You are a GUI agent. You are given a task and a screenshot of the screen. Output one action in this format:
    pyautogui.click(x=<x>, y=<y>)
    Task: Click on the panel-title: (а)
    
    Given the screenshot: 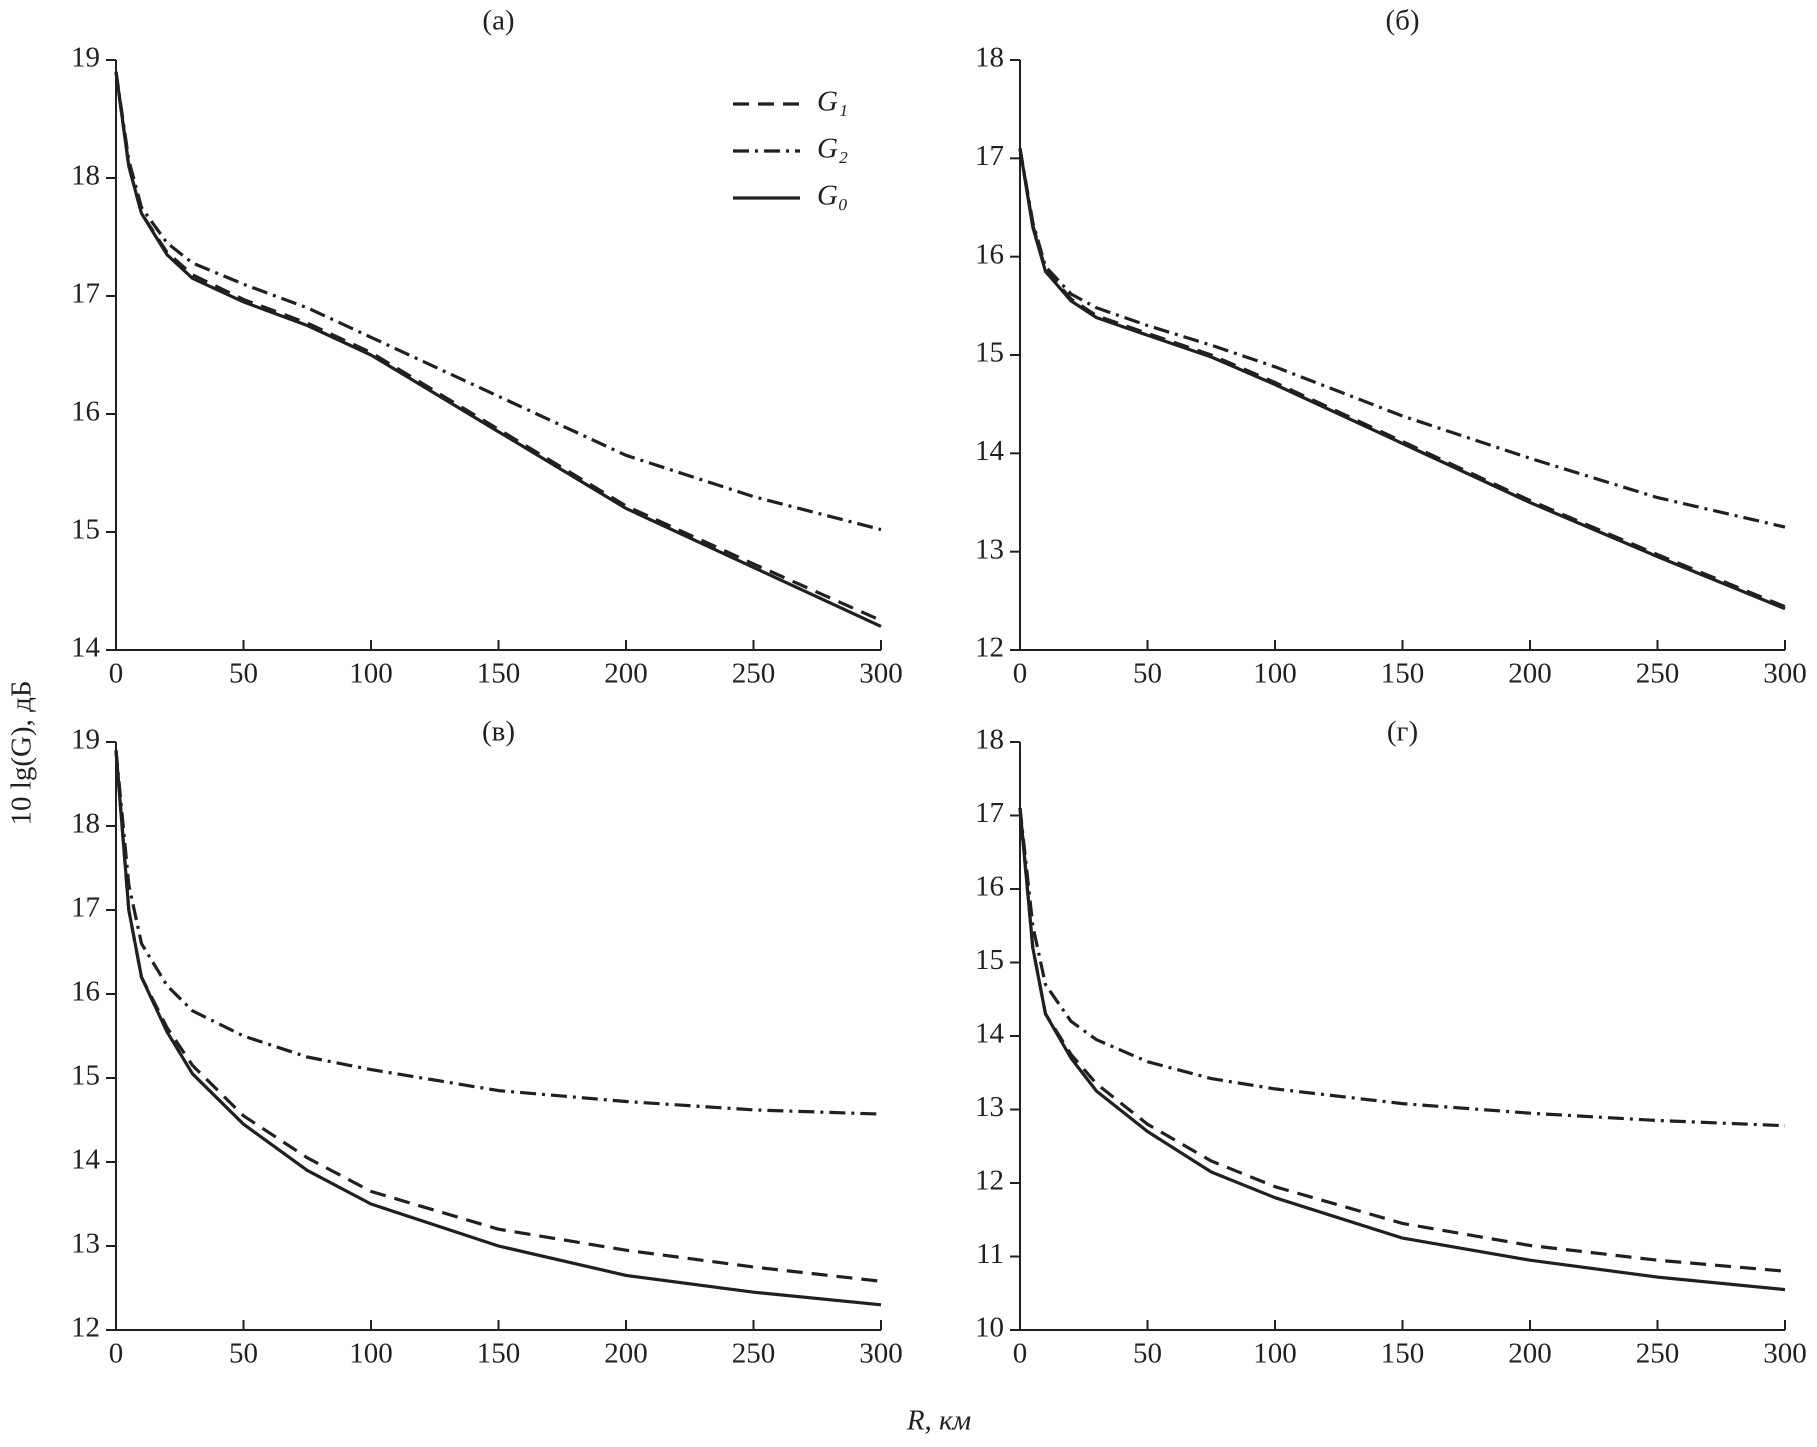 What is the action you would take?
    pyautogui.click(x=498, y=21)
    